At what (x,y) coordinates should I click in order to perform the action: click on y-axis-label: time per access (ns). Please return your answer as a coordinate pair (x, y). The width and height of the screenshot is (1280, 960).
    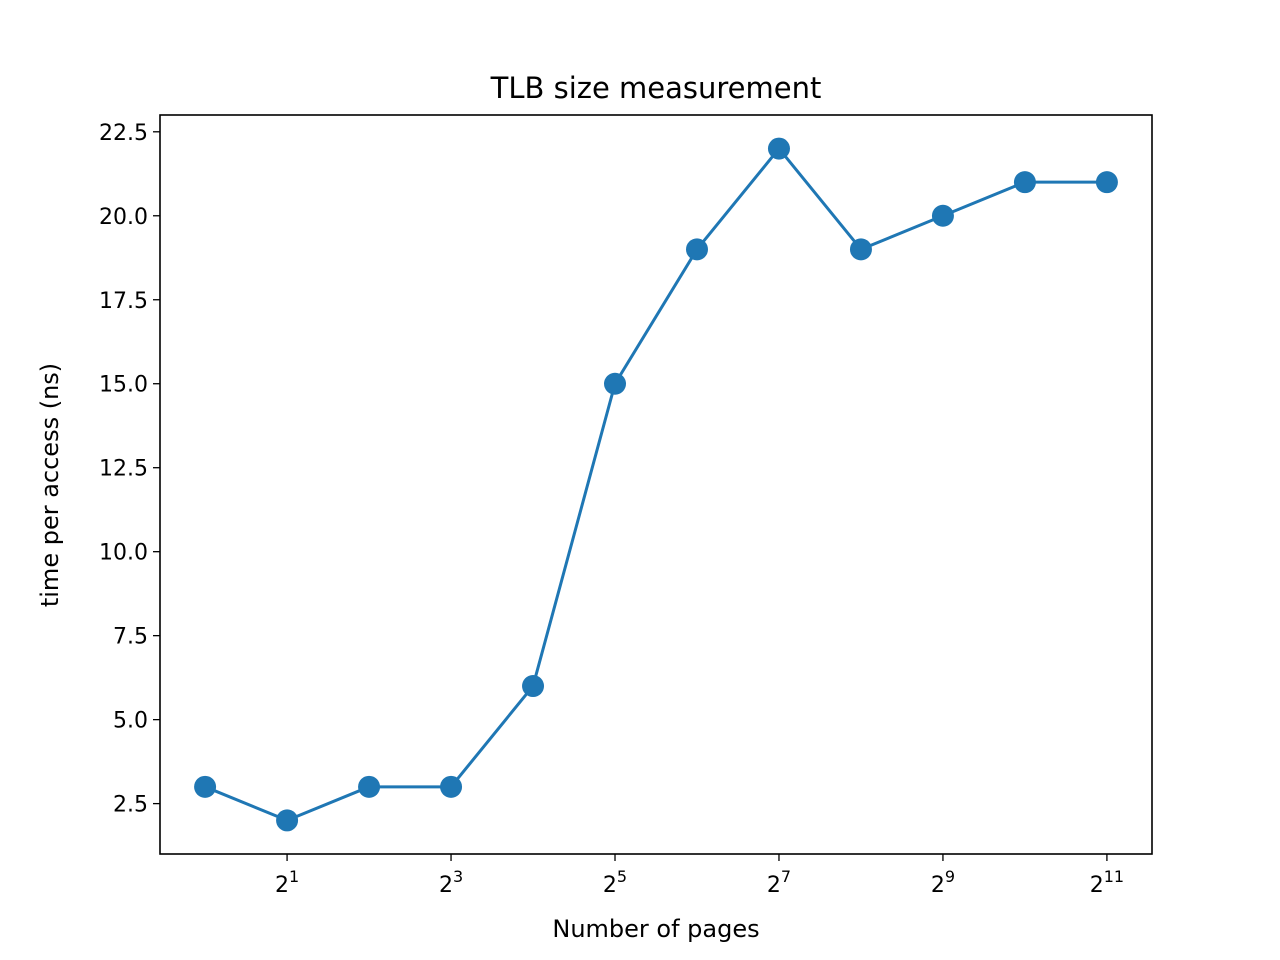
    Looking at the image, I should click on (50, 485).